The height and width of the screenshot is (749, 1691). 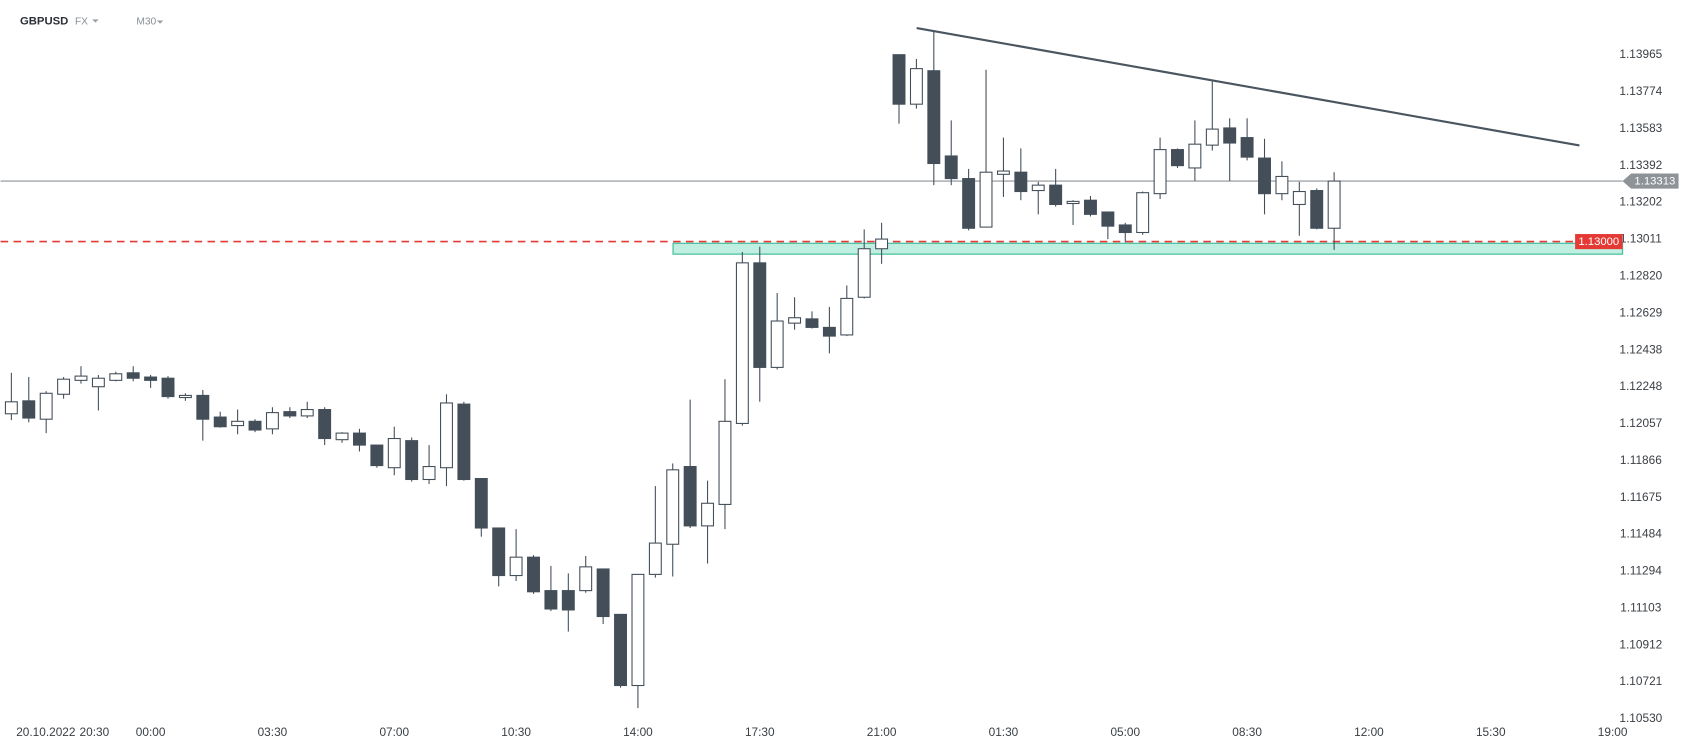 I want to click on x-tick-label: 15:30, so click(x=1491, y=732).